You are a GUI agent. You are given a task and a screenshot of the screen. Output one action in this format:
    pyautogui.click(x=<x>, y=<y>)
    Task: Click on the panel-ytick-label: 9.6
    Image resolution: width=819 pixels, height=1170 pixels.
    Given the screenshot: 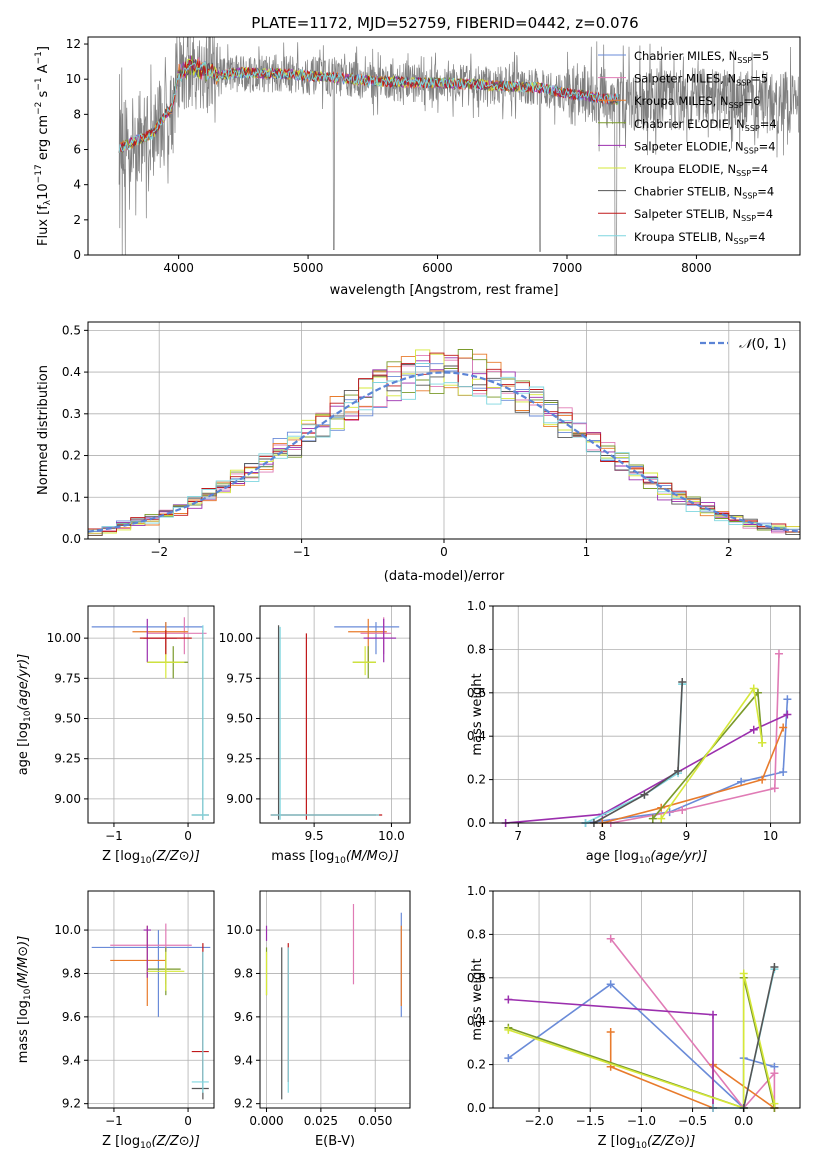 What is the action you would take?
    pyautogui.click(x=243, y=1017)
    